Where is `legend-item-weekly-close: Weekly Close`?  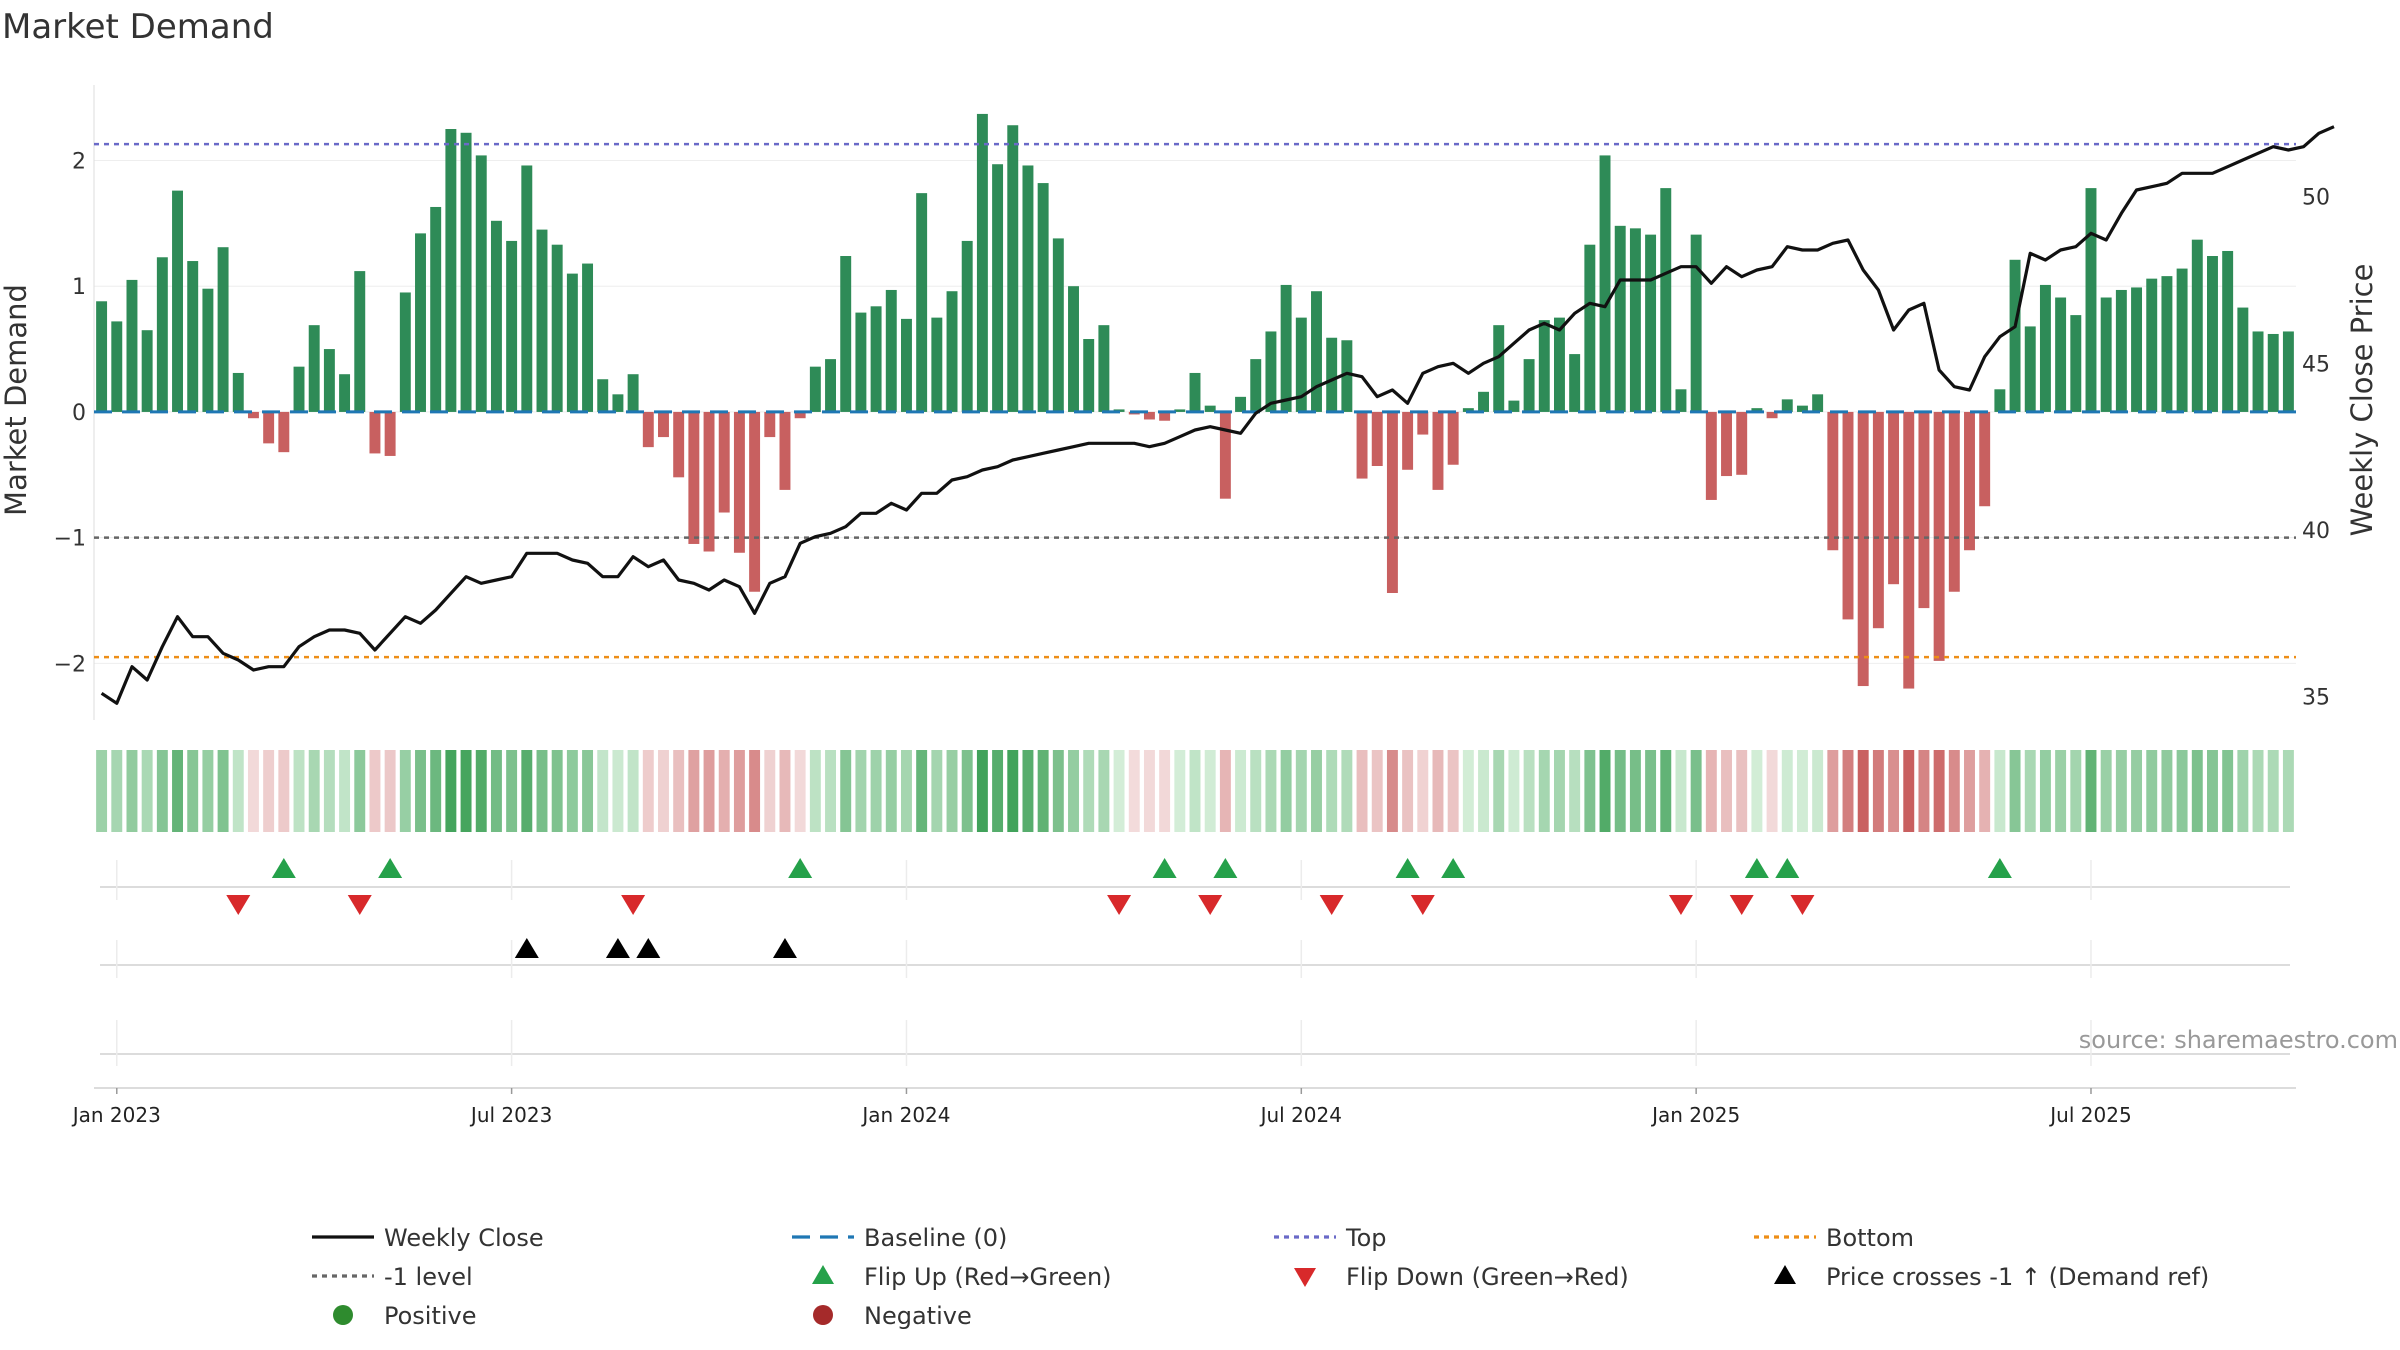
legend-item-weekly-close: Weekly Close is located at coordinates (428, 1238).